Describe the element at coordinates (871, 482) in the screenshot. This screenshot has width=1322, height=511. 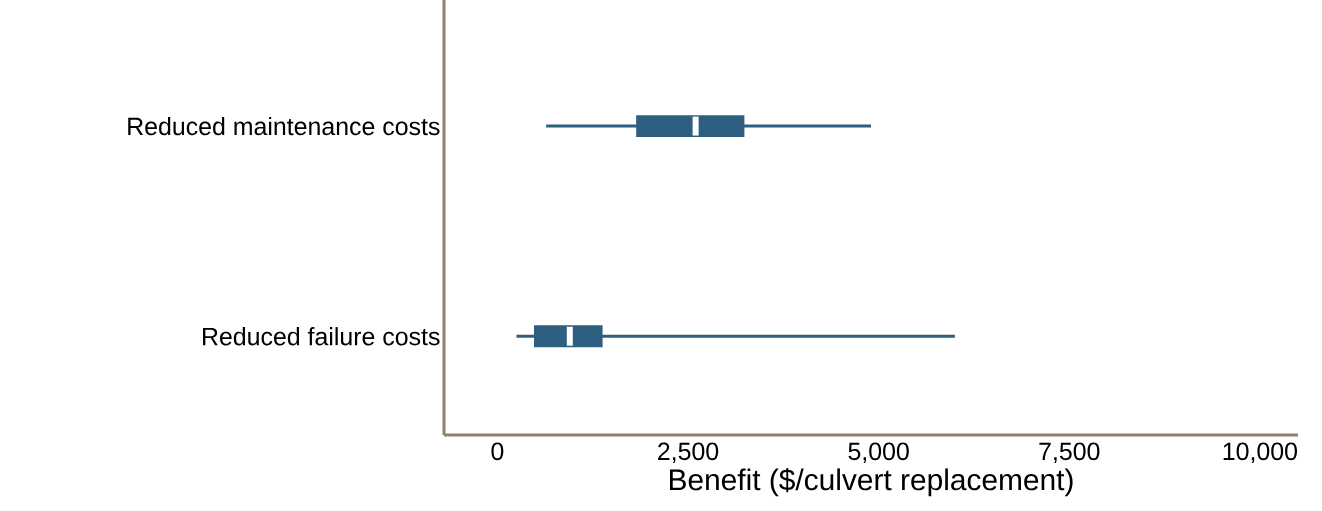
I see `x-axis-title: Benefit ($/culvert replacement)` at that location.